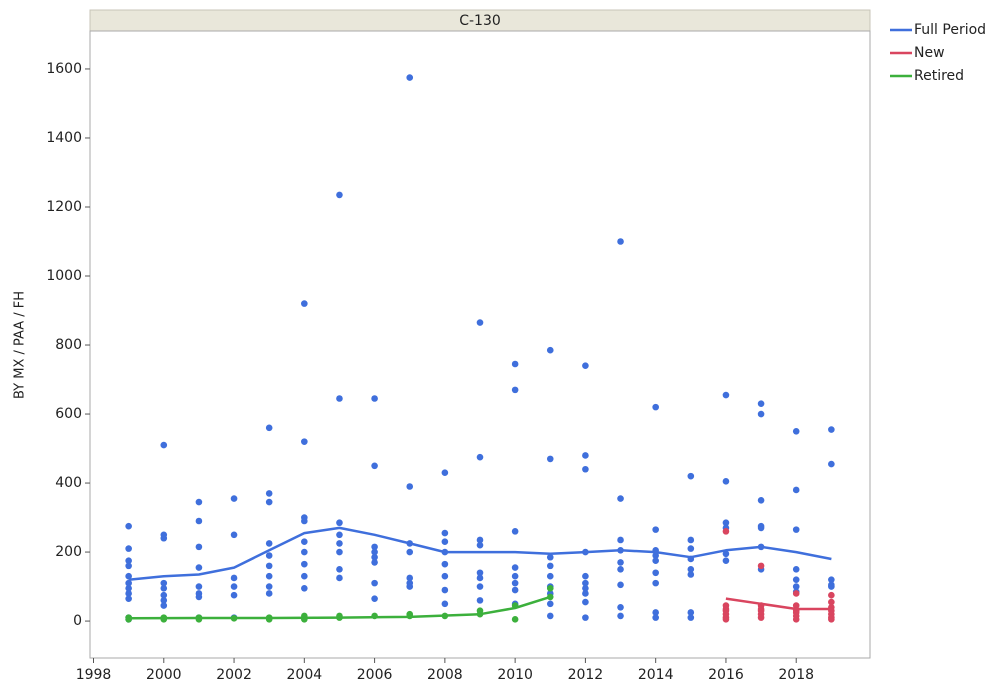  Describe the element at coordinates (68, 552) in the screenshot. I see `y-tick-label: 200` at that location.